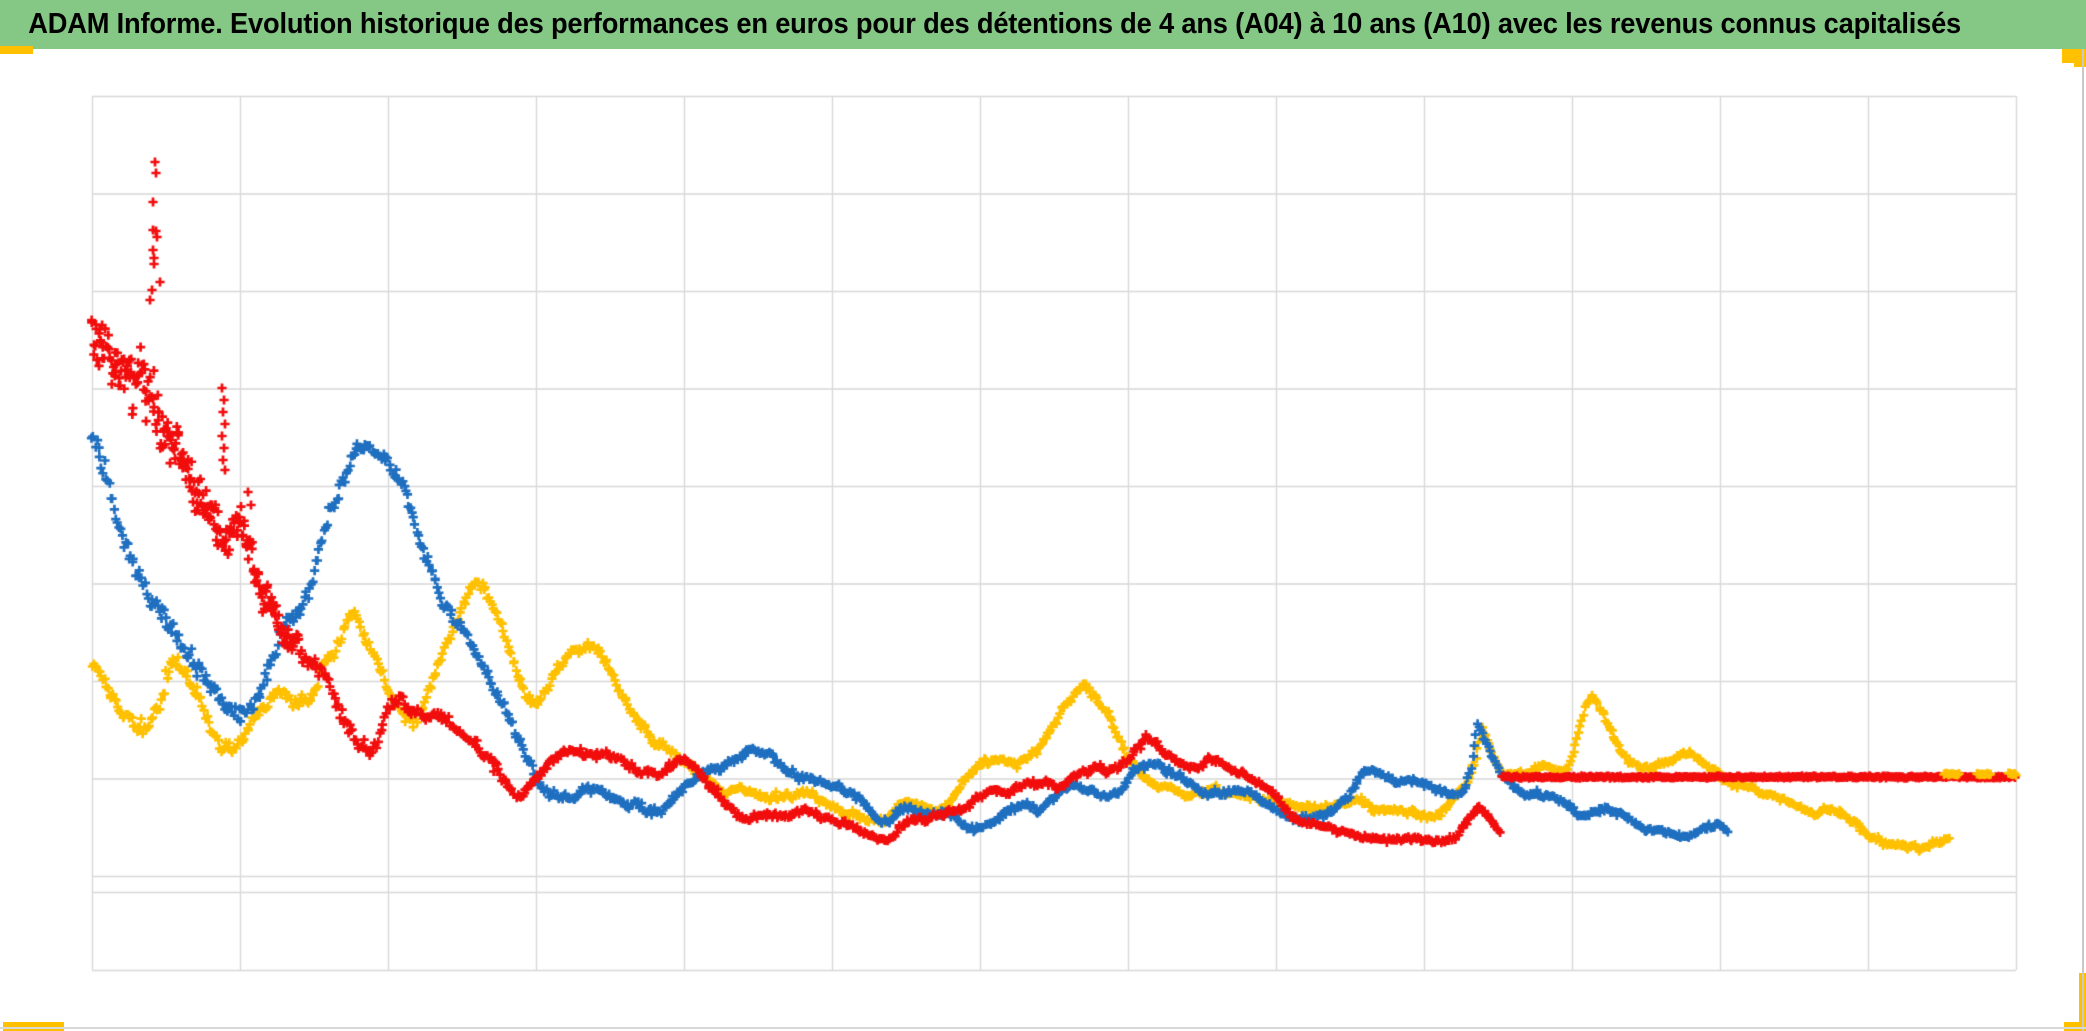 Image resolution: width=2086 pixels, height=1031 pixels. What do you see at coordinates (1043, 1028) in the screenshot?
I see `slide-bottom-edge-line` at bounding box center [1043, 1028].